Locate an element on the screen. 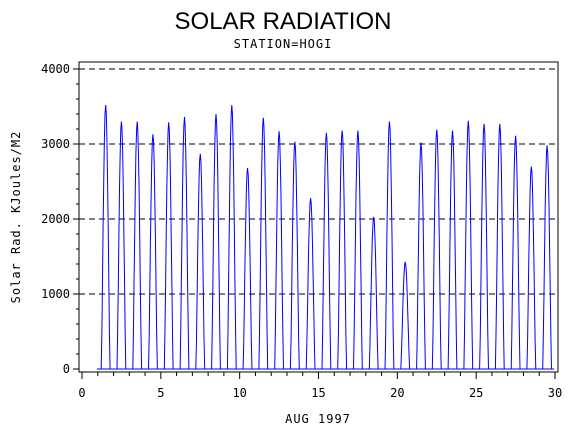 The width and height of the screenshot is (570, 430). x-axis-ticks: 0 5 10 15 20 25 30 is located at coordinates (320, 386).